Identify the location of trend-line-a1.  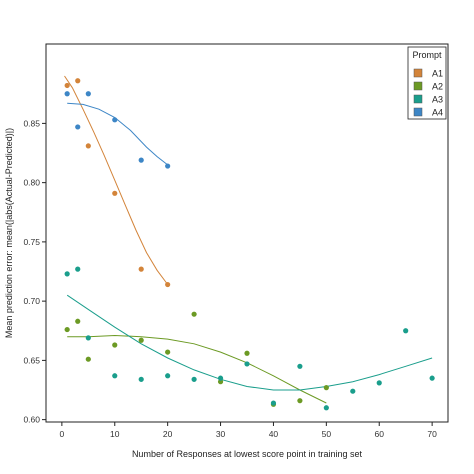
(116, 180).